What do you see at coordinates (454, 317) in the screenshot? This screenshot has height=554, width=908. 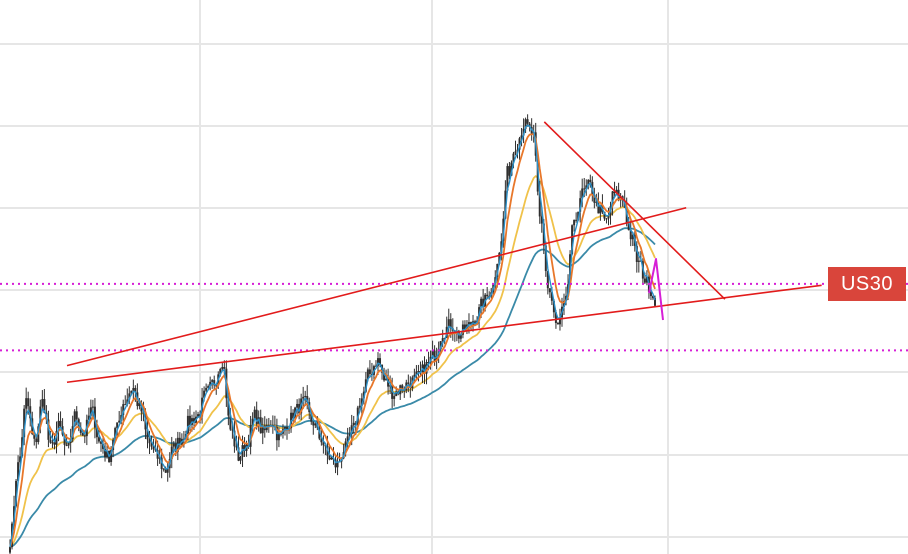 I see `horizontal-levels` at bounding box center [454, 317].